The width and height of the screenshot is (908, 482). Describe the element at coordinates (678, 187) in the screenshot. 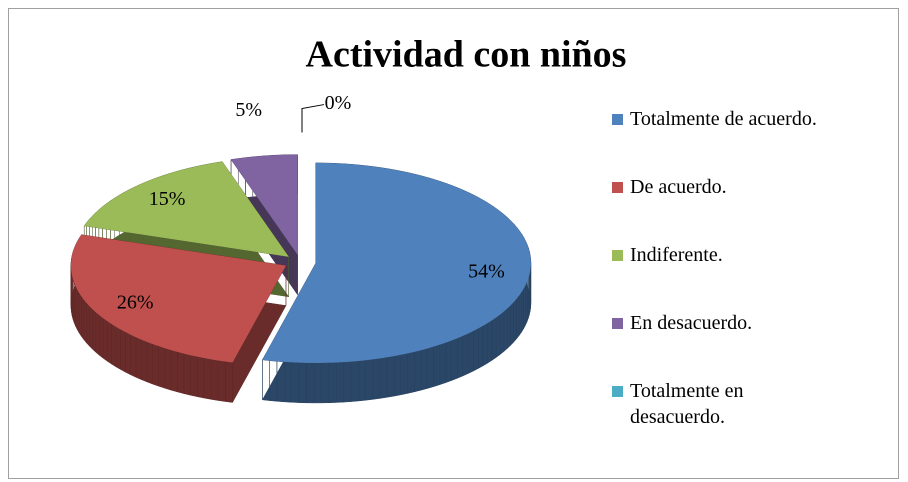

I see `legend-label: De acuerdo.` at that location.